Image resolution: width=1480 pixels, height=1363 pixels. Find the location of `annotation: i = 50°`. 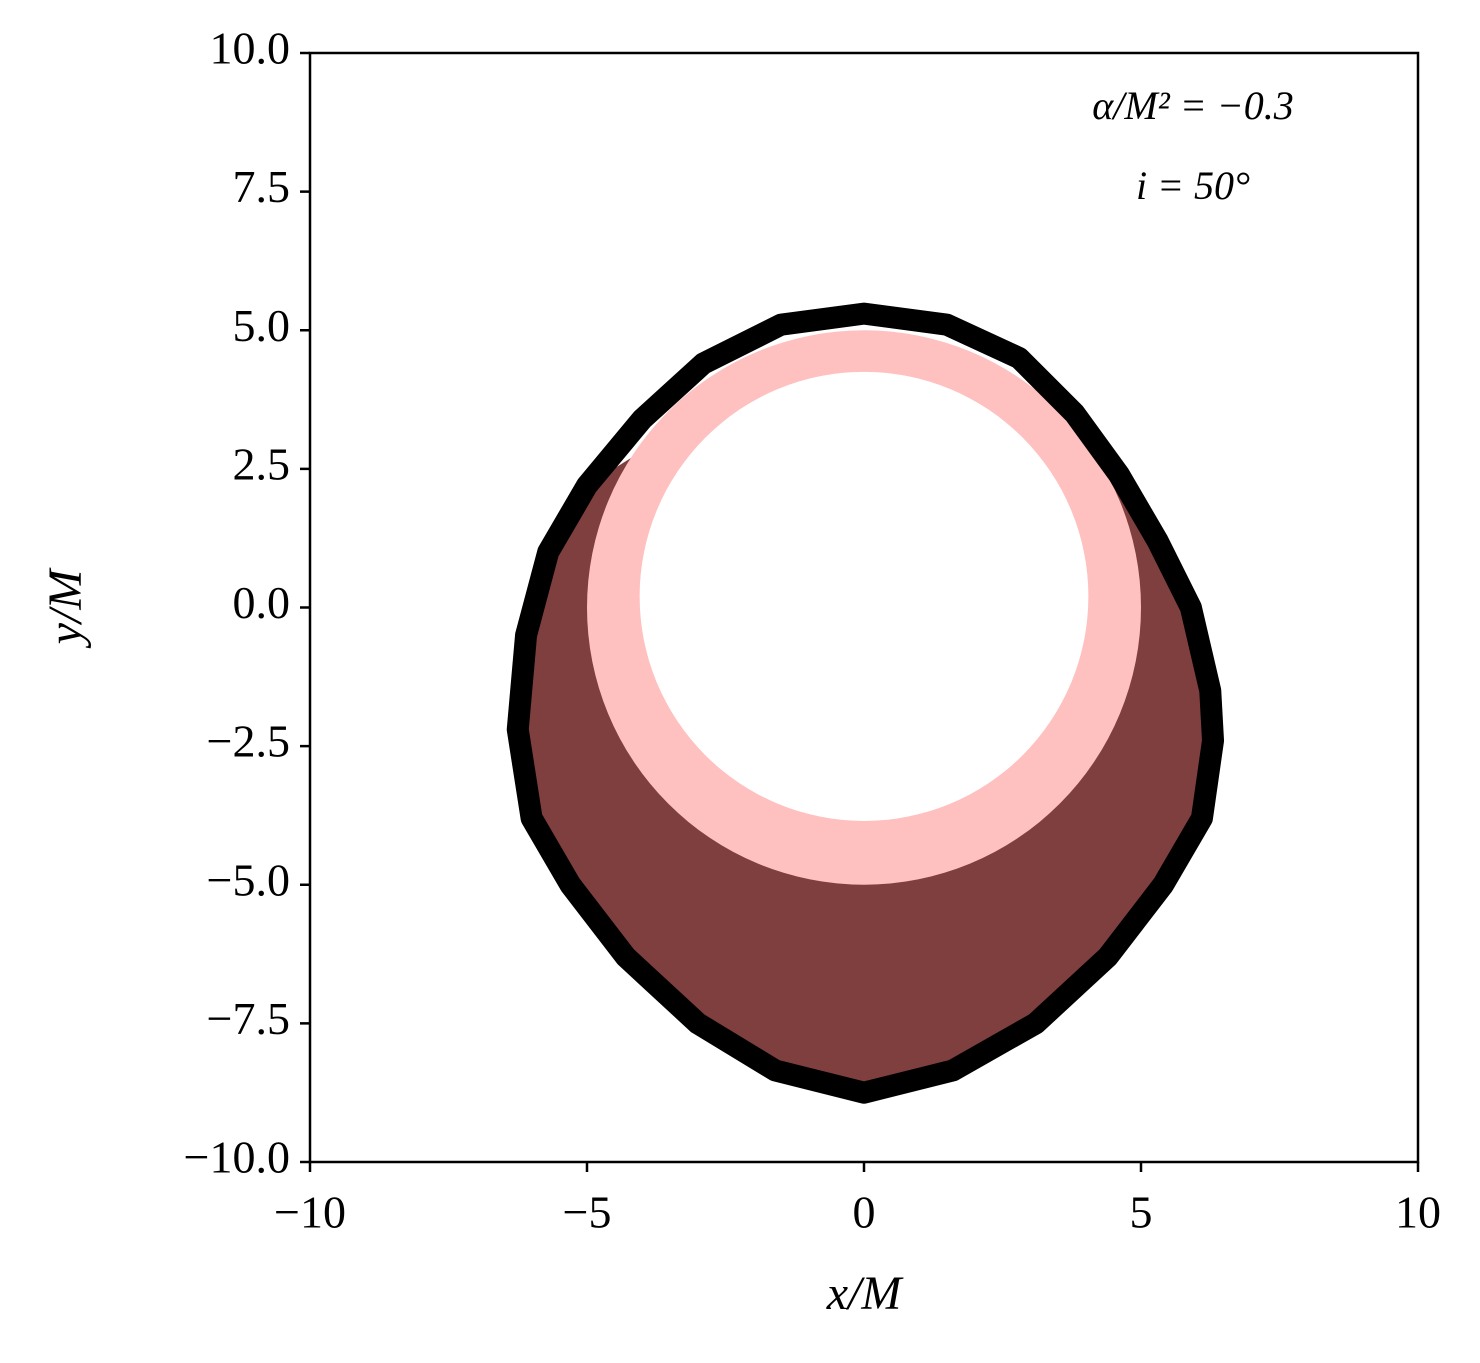

annotation: i = 50° is located at coordinates (1193, 185).